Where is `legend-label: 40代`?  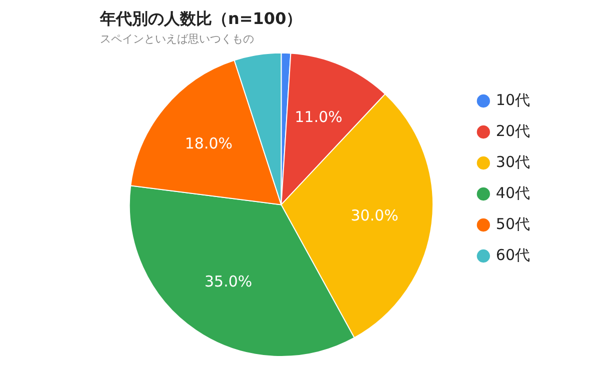
legend-label: 40代 is located at coordinates (513, 193).